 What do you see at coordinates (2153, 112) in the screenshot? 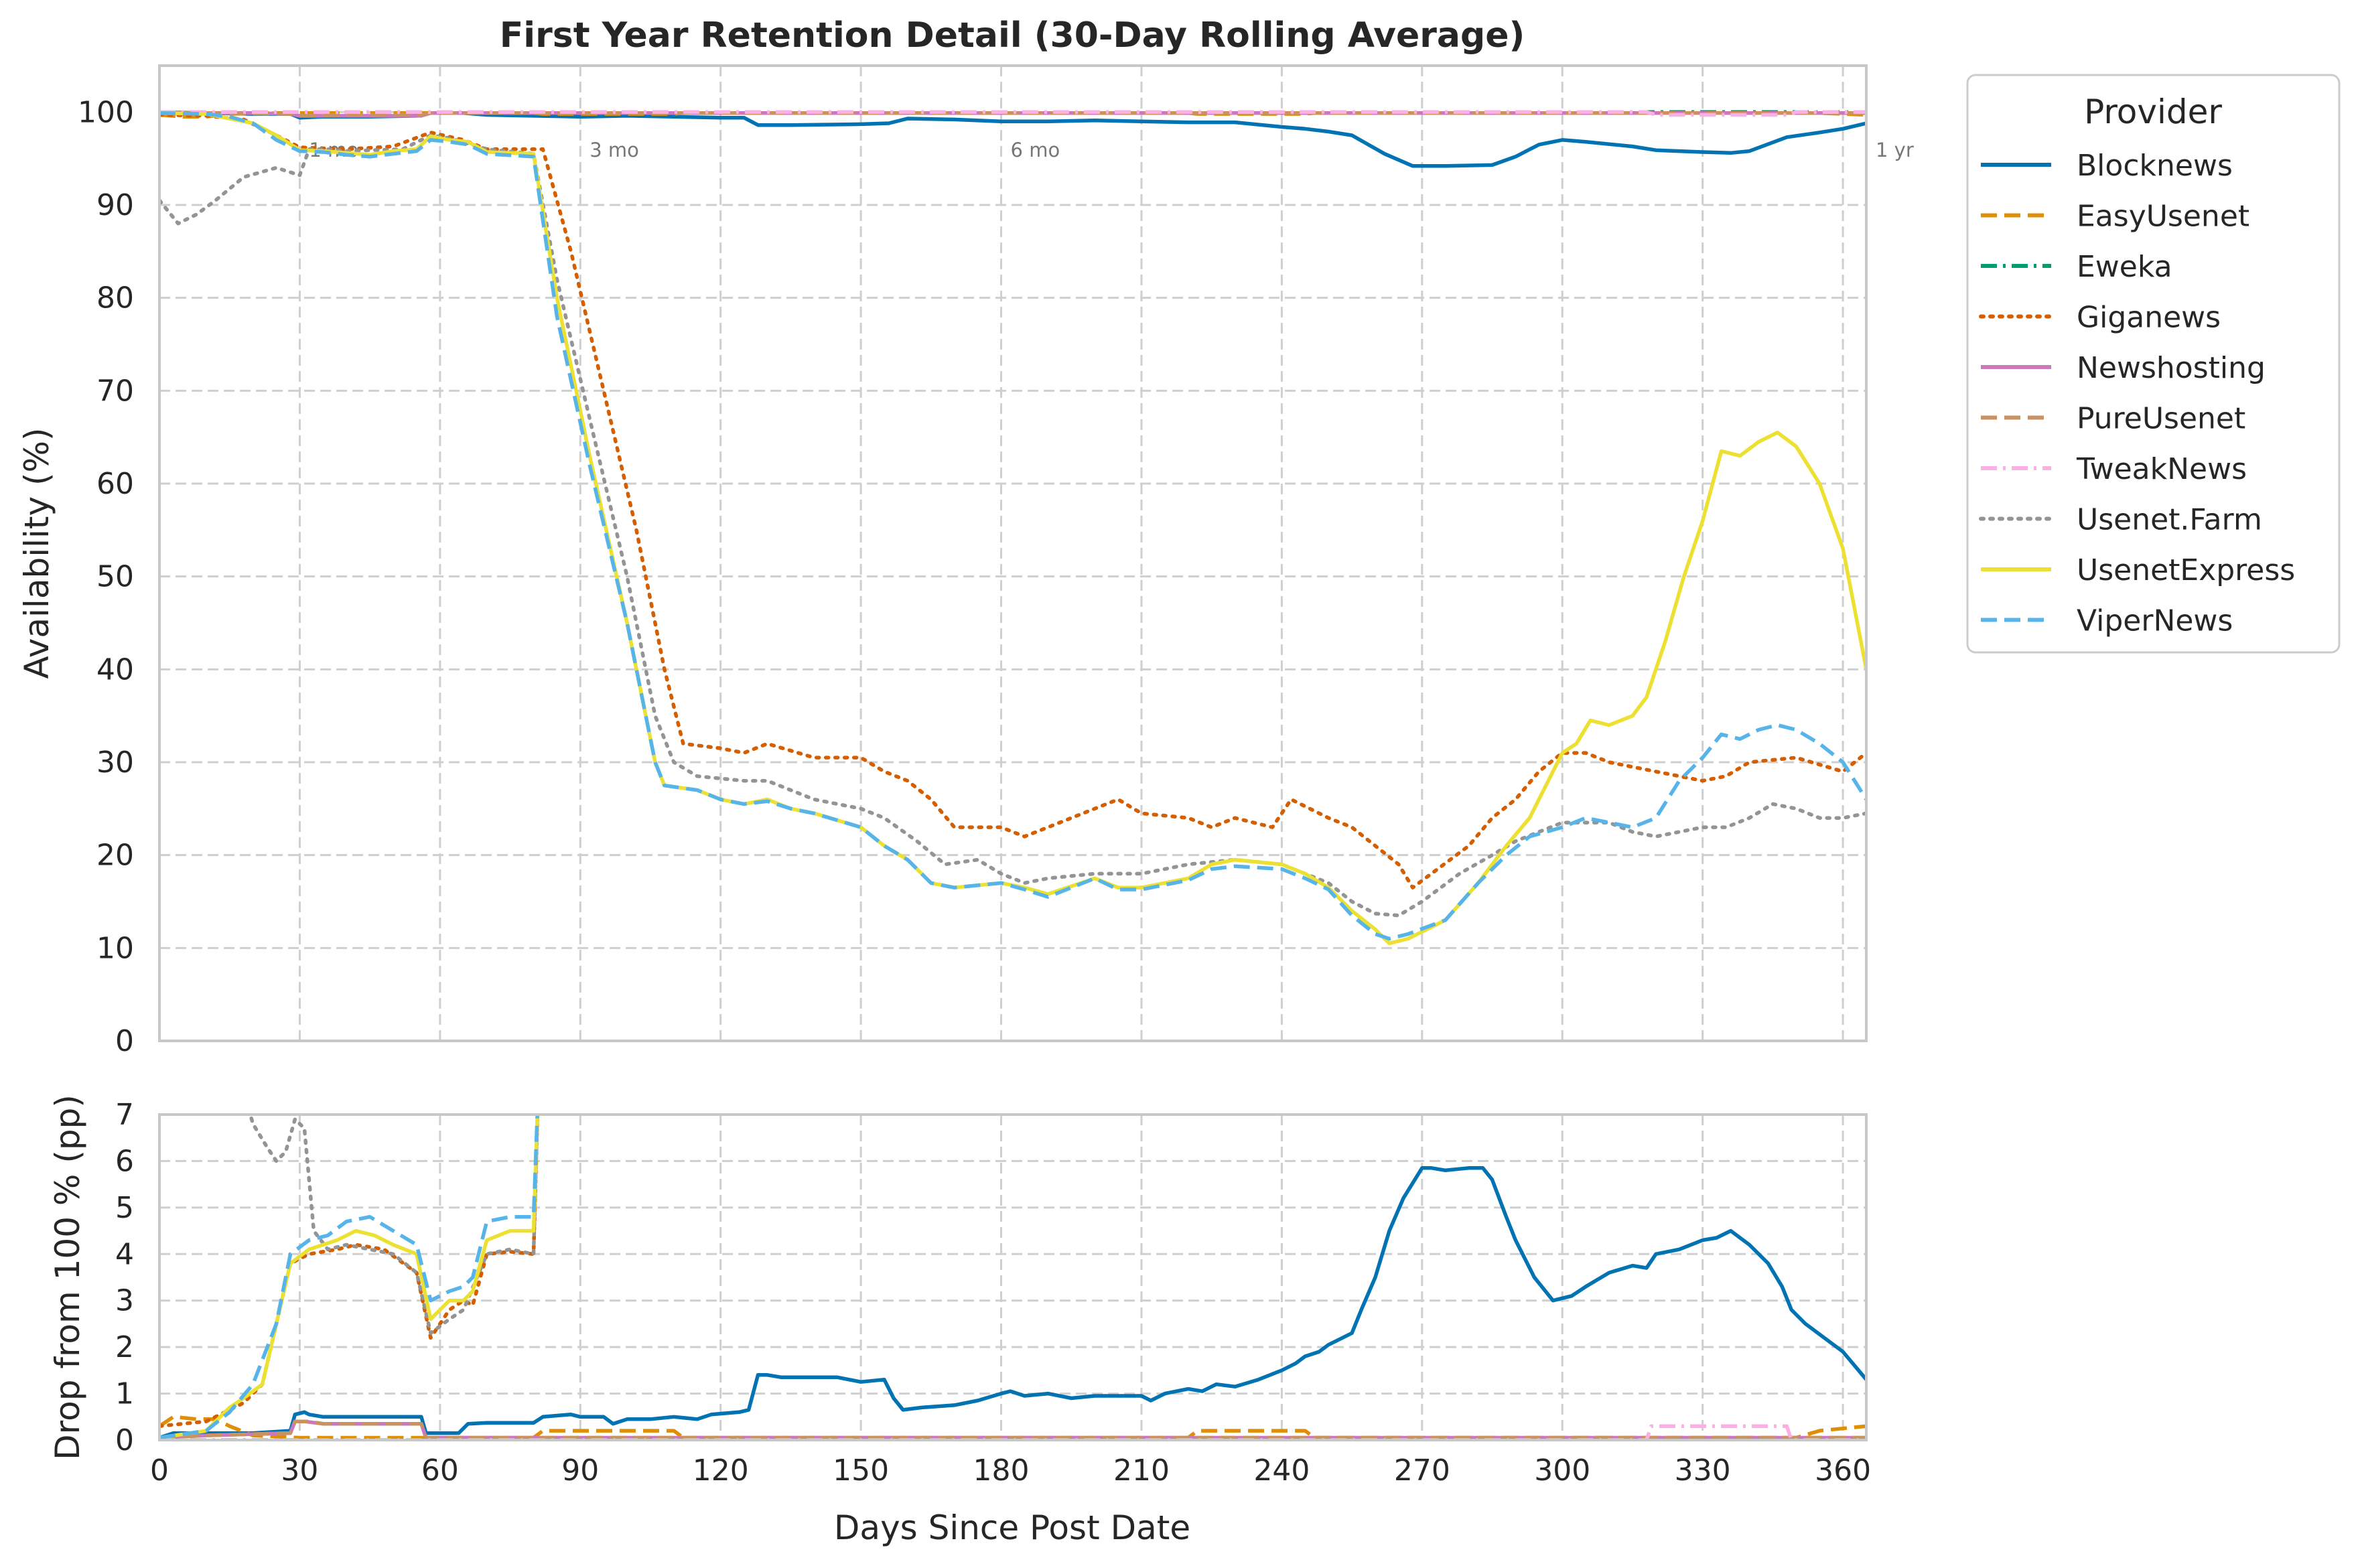
I see `legend-title: Provider` at bounding box center [2153, 112].